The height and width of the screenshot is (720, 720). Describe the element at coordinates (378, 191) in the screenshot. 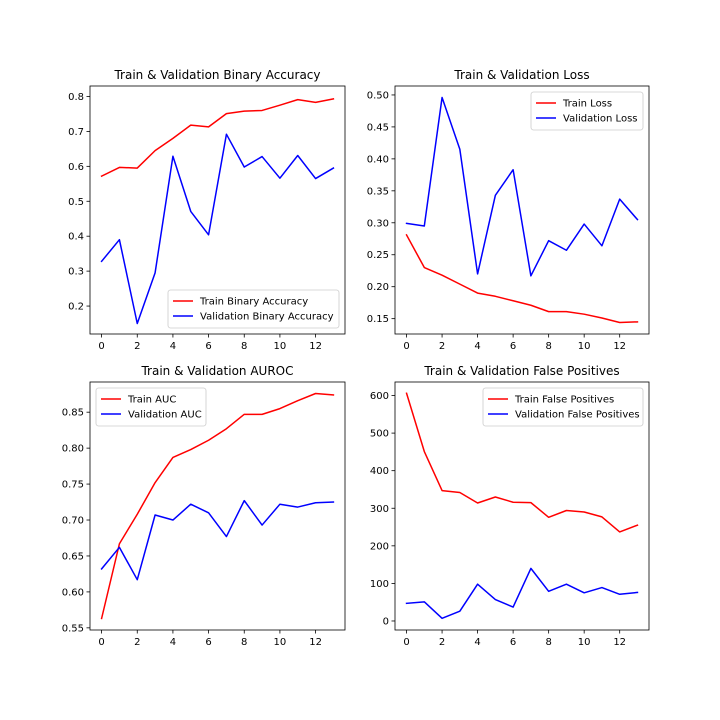

I see `y-tick-label: 0.35` at that location.